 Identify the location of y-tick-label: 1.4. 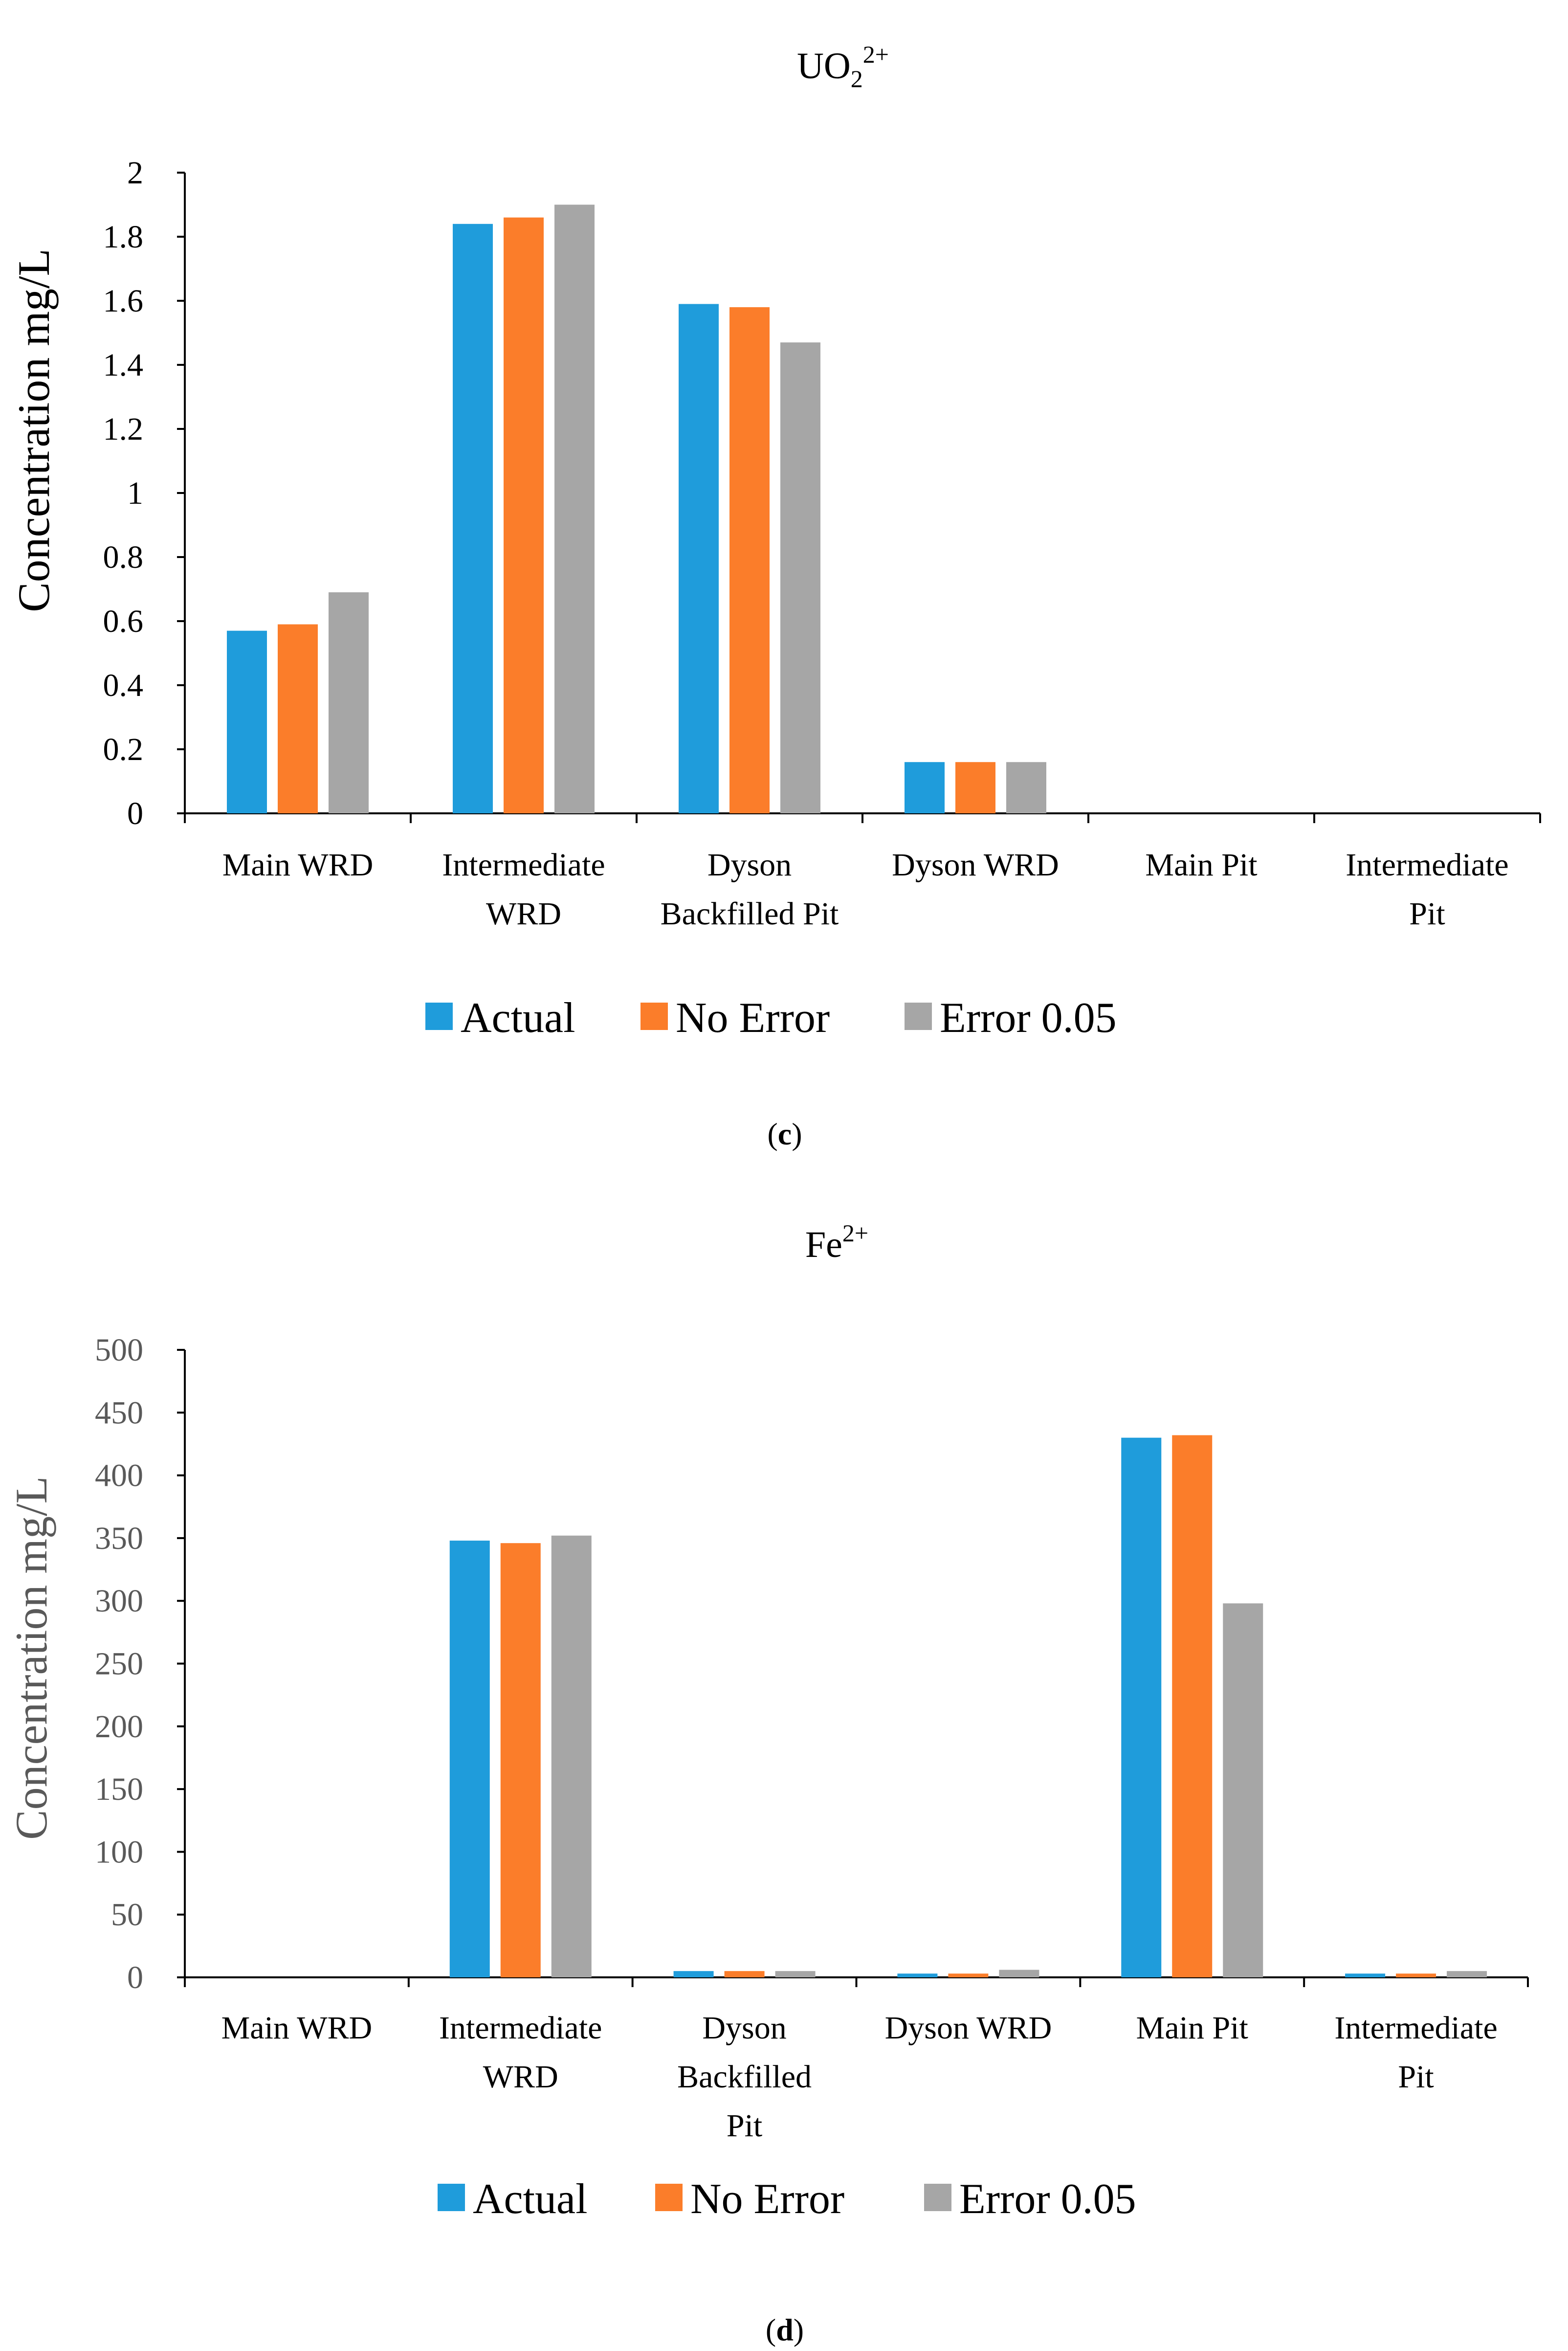
(123, 365).